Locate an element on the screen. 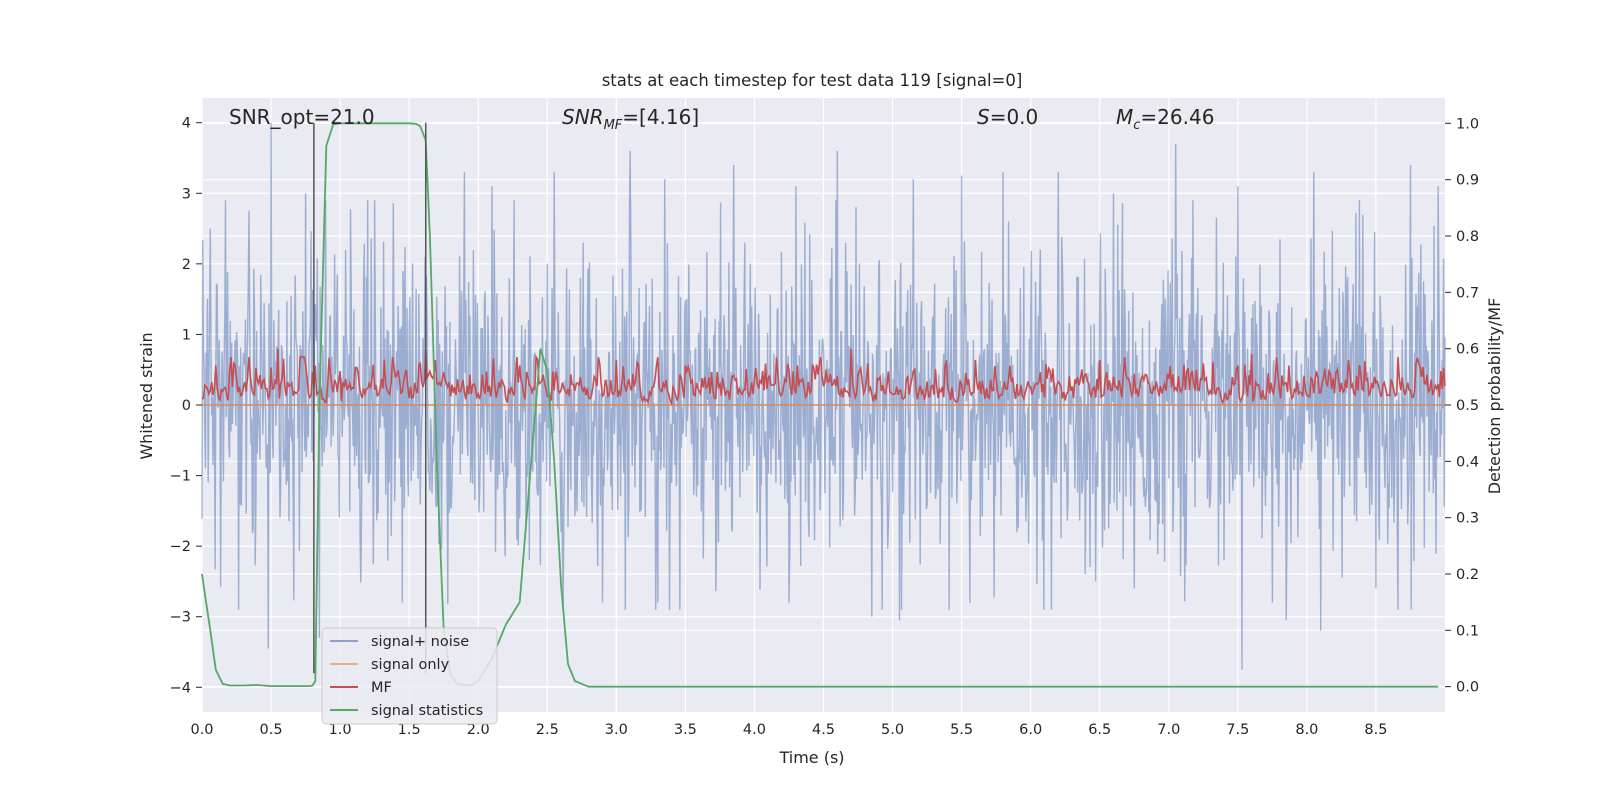 The height and width of the screenshot is (800, 1600). y-right-tick-label-2: 0.8 is located at coordinates (1467, 237).